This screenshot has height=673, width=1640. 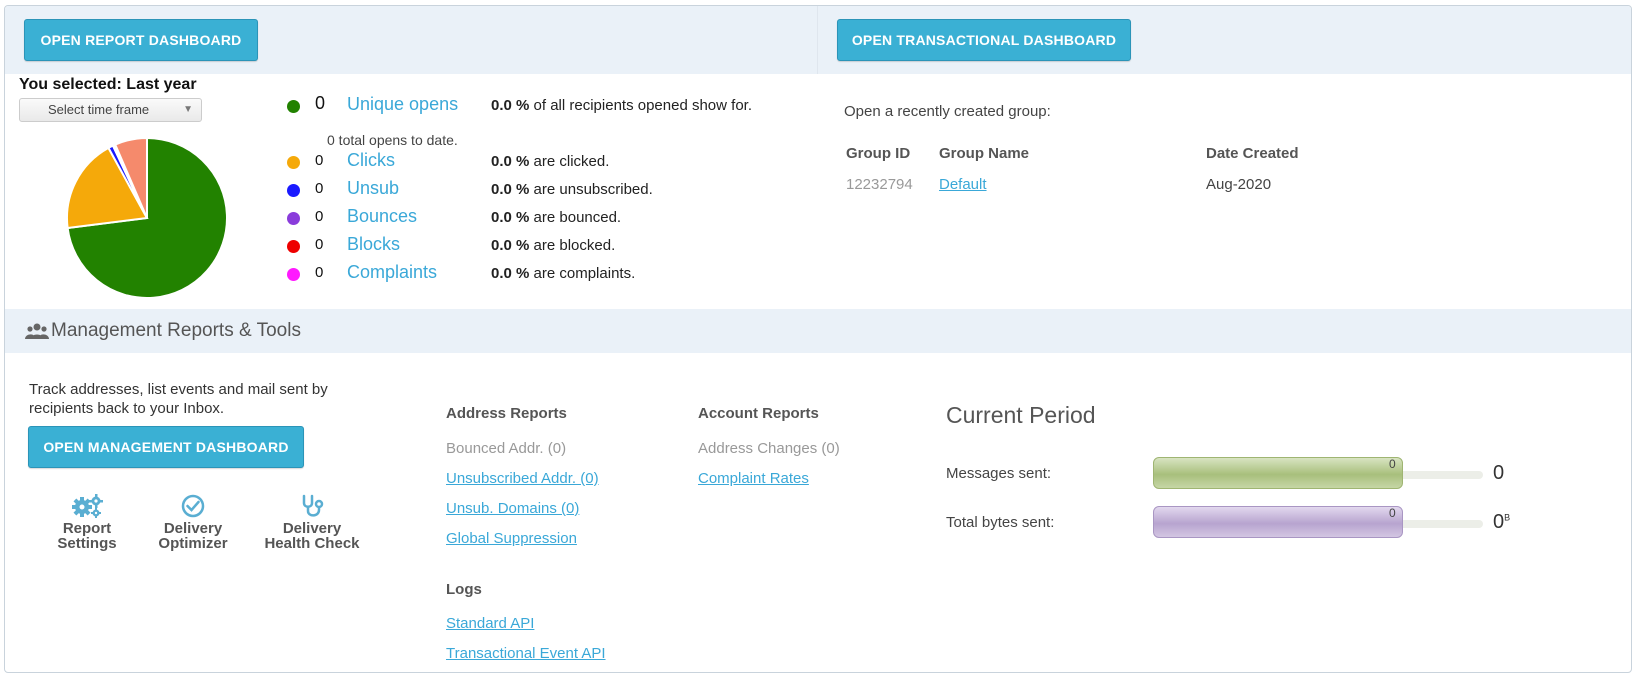 What do you see at coordinates (293, 246) in the screenshot?
I see `blocks-dot` at bounding box center [293, 246].